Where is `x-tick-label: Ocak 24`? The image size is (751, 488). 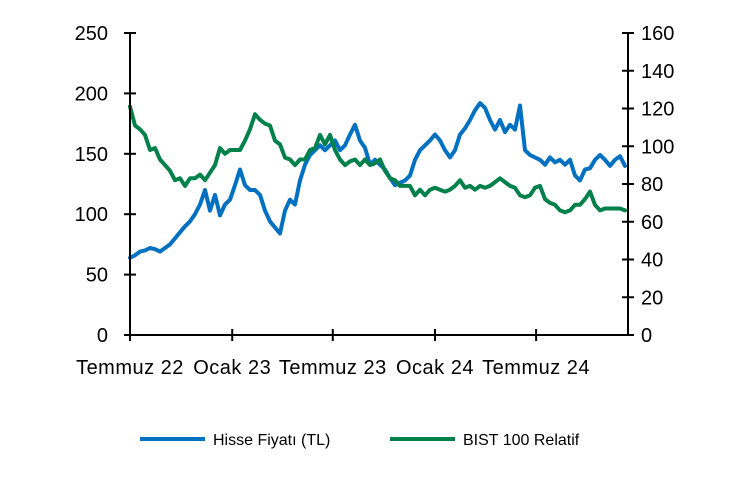 x-tick-label: Ocak 24 is located at coordinates (435, 368).